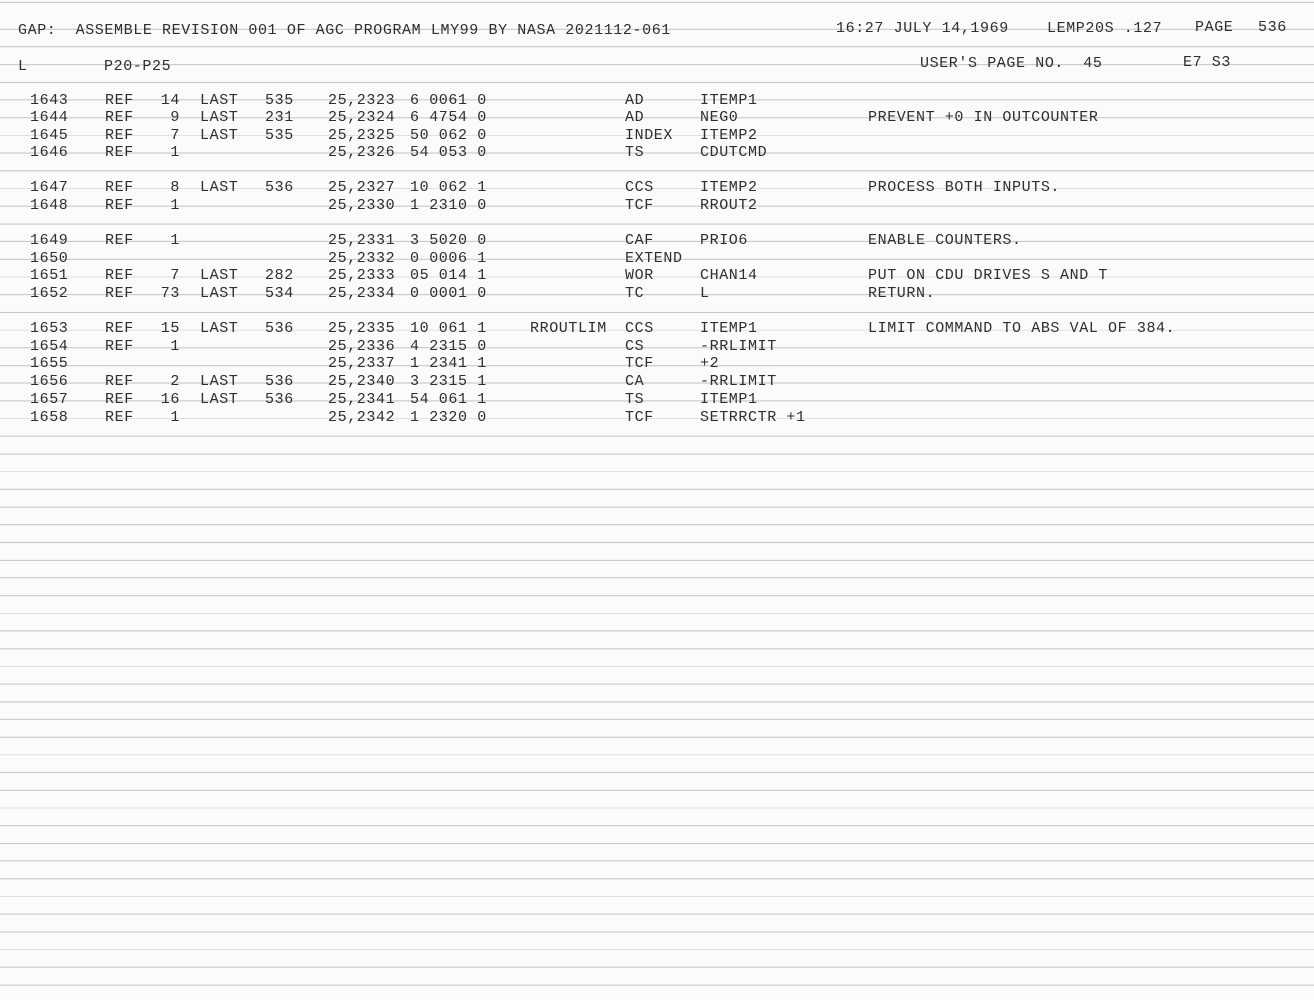  I want to click on header-page-label: PAGE, so click(1214, 27).